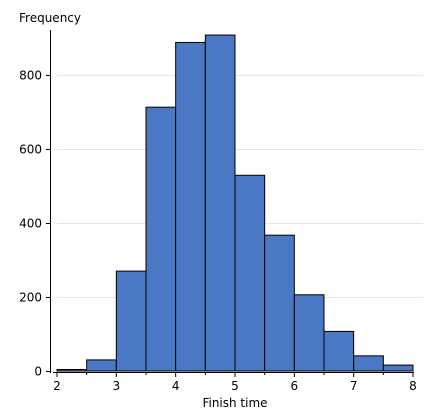  I want to click on x-tick-label: 6, so click(295, 386).